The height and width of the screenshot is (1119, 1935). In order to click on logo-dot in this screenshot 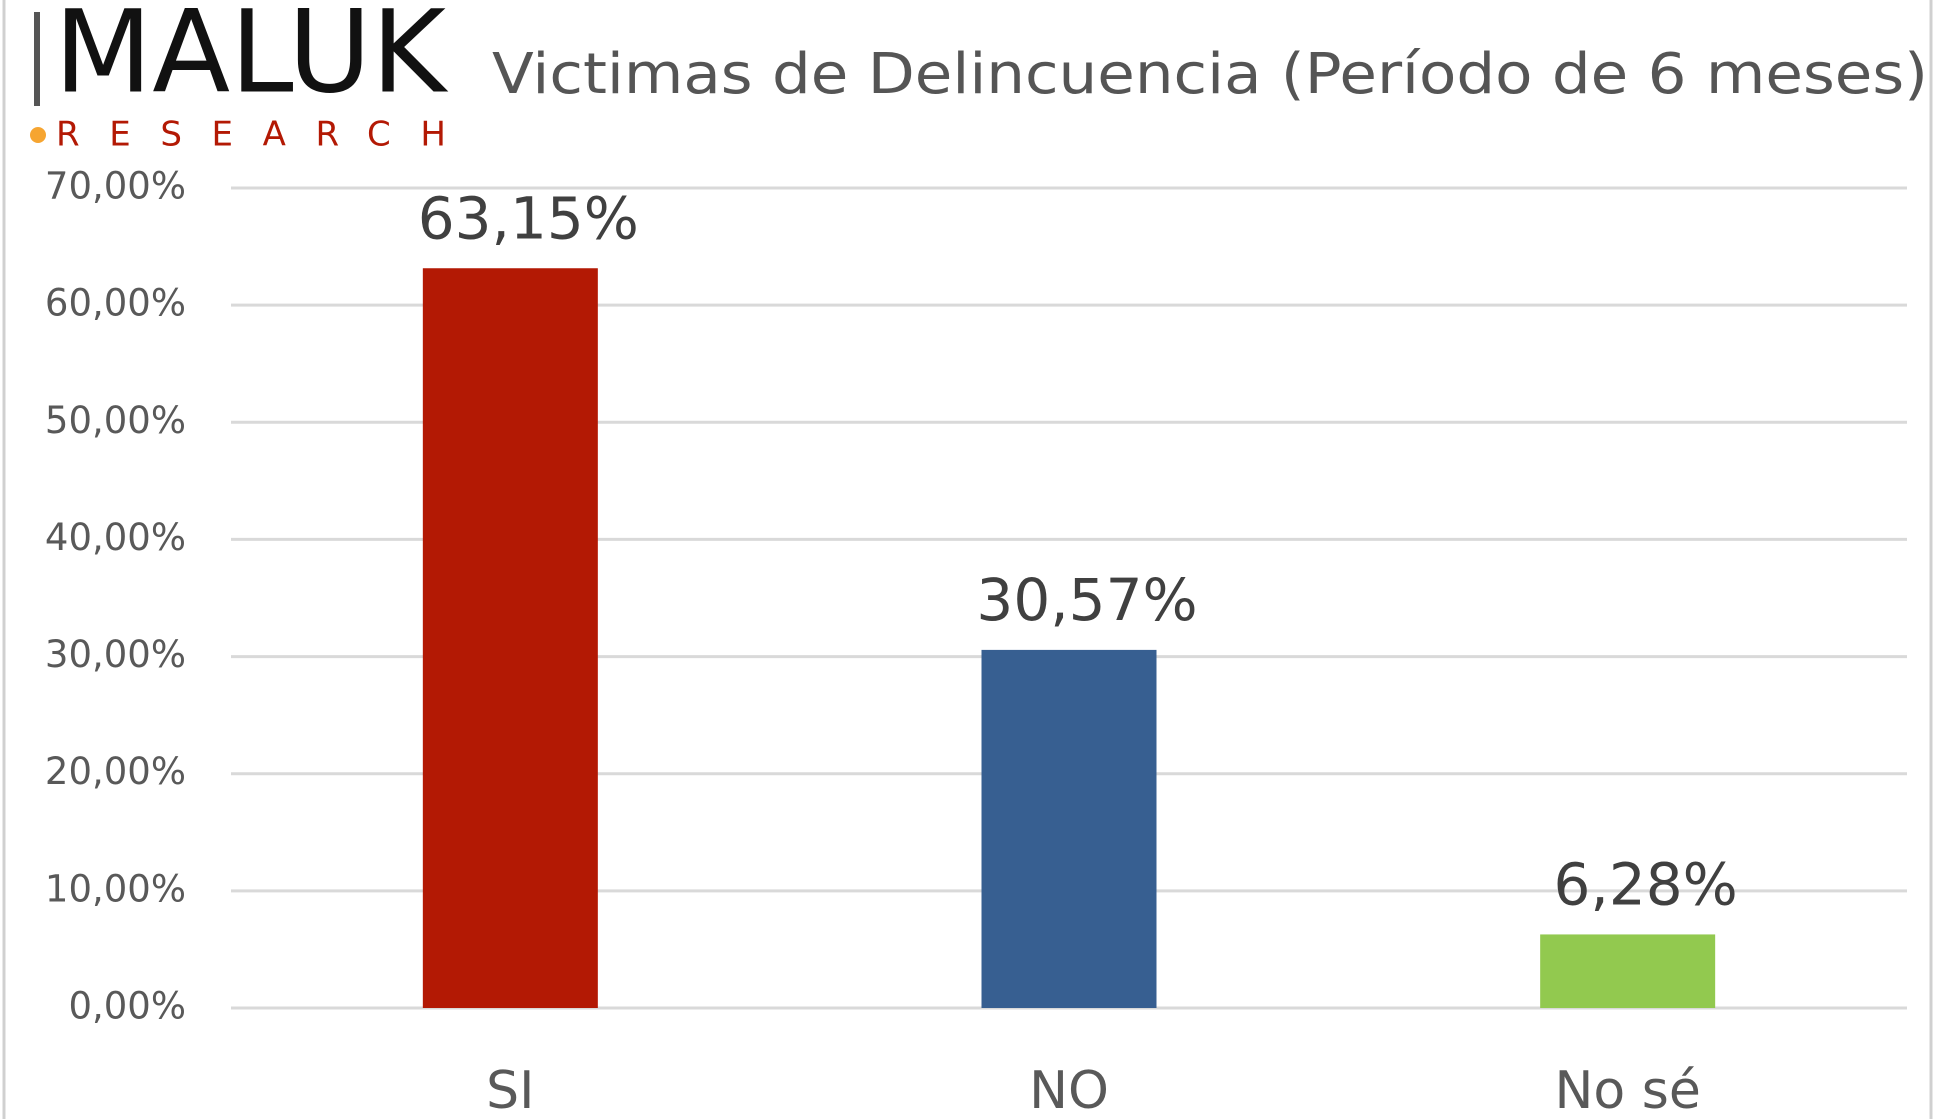, I will do `click(38, 135)`.